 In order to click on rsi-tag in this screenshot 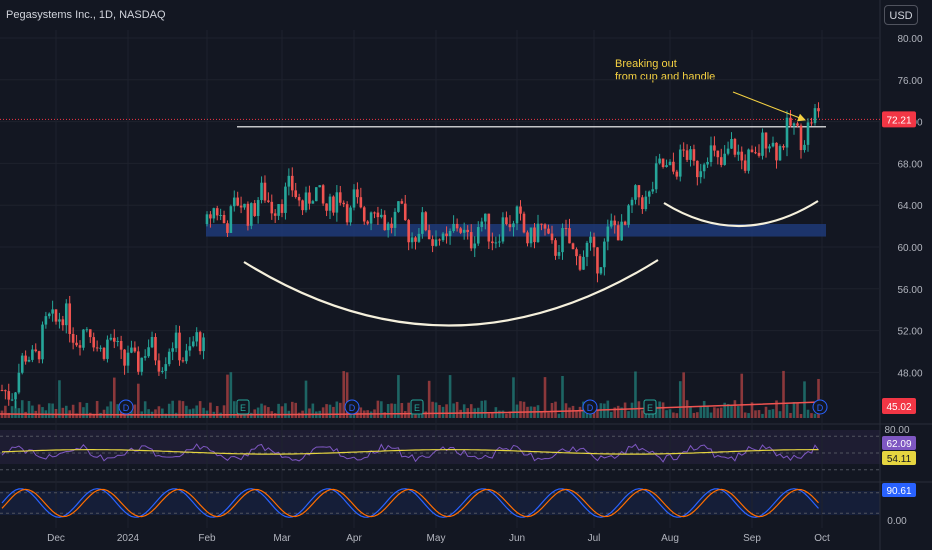, I will do `click(899, 443)`.